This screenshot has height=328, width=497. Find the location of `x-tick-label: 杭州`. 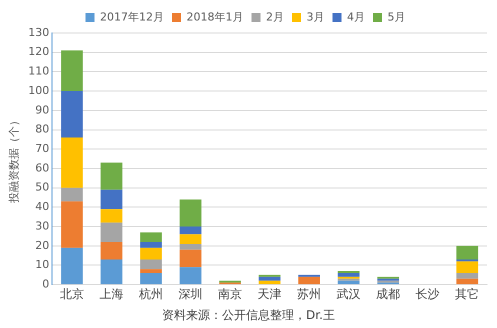

x-tick-label: 杭州 is located at coordinates (151, 293).